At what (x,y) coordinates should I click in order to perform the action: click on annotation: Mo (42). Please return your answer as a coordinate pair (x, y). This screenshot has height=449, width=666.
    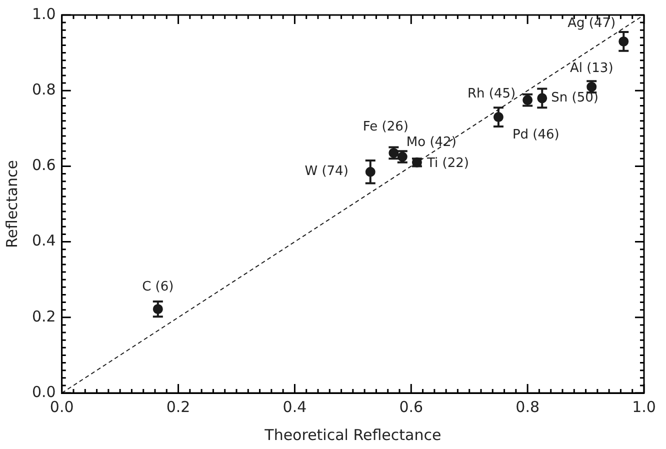
    Looking at the image, I should click on (431, 142).